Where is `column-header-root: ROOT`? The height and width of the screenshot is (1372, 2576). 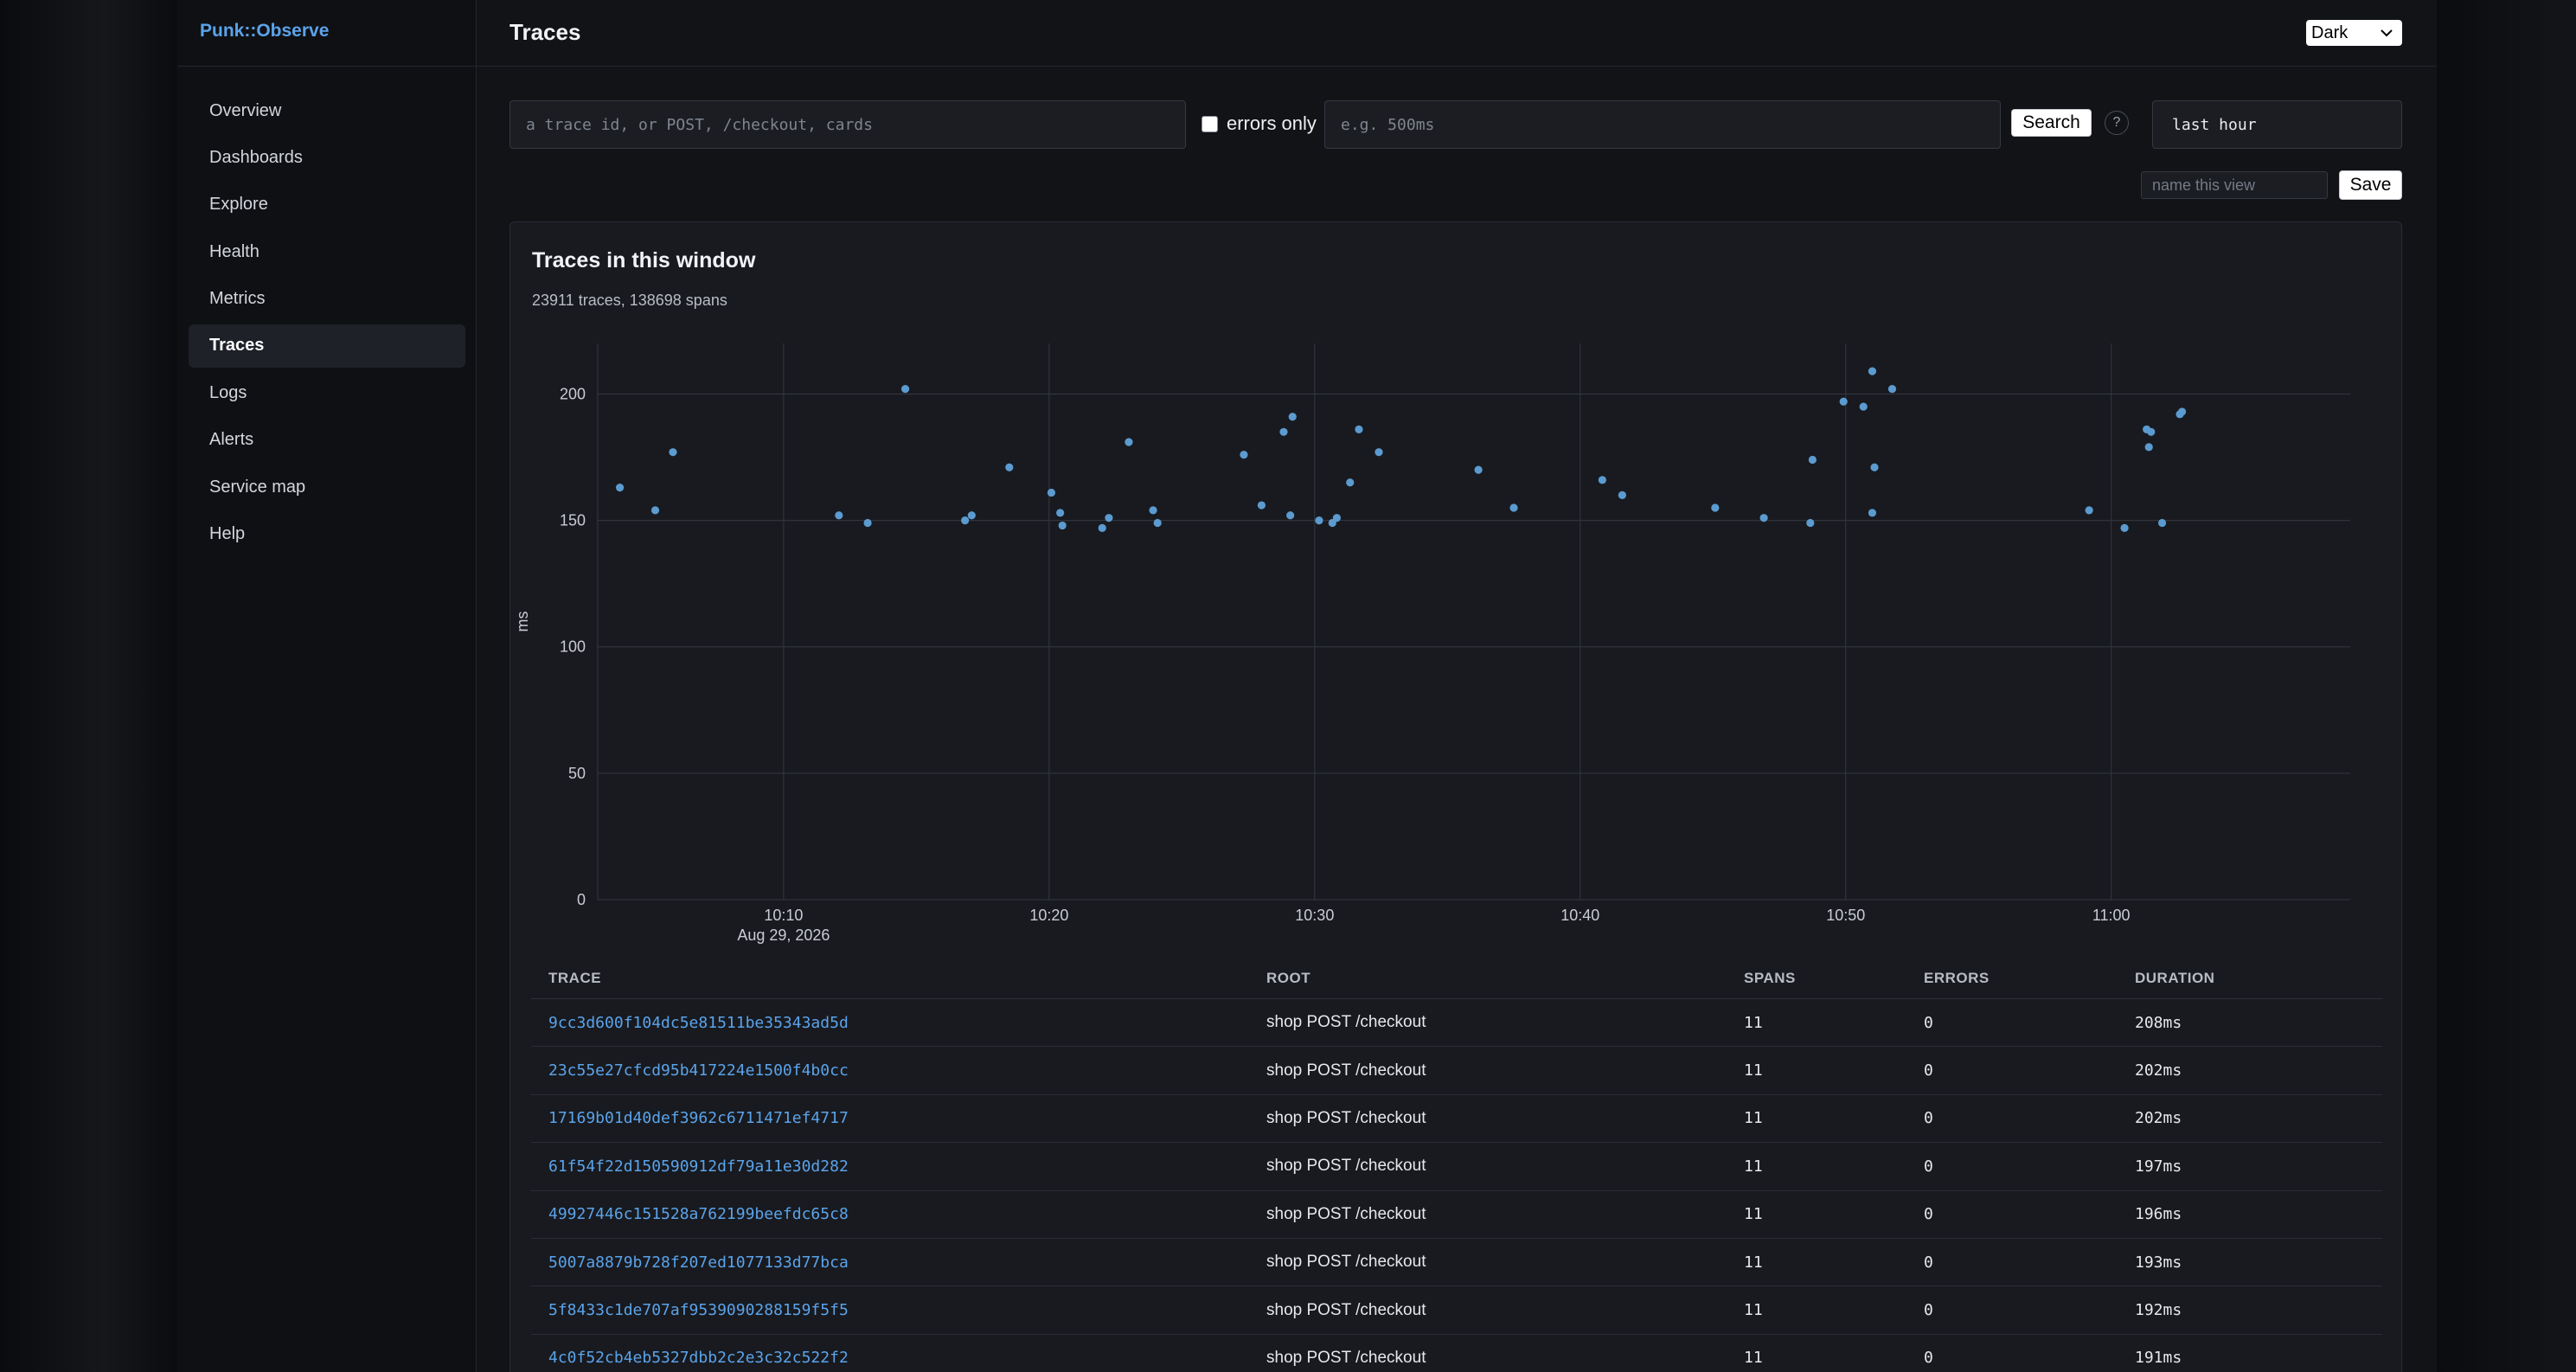
column-header-root: ROOT is located at coordinates (1288, 977).